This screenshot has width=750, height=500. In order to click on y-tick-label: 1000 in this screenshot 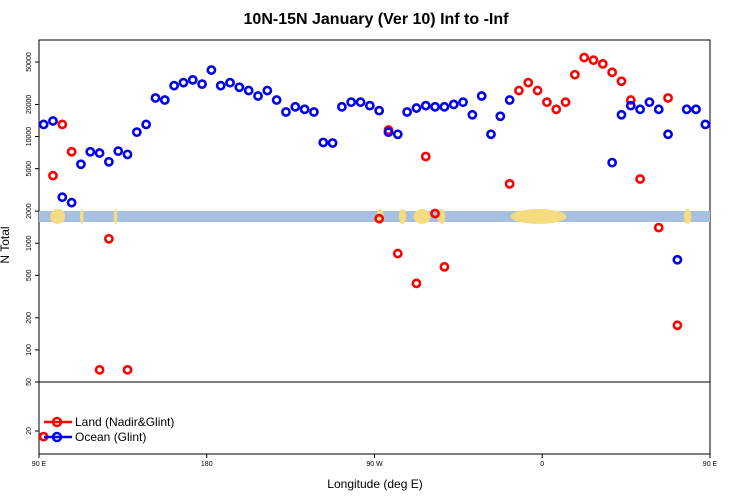, I will do `click(29, 243)`.